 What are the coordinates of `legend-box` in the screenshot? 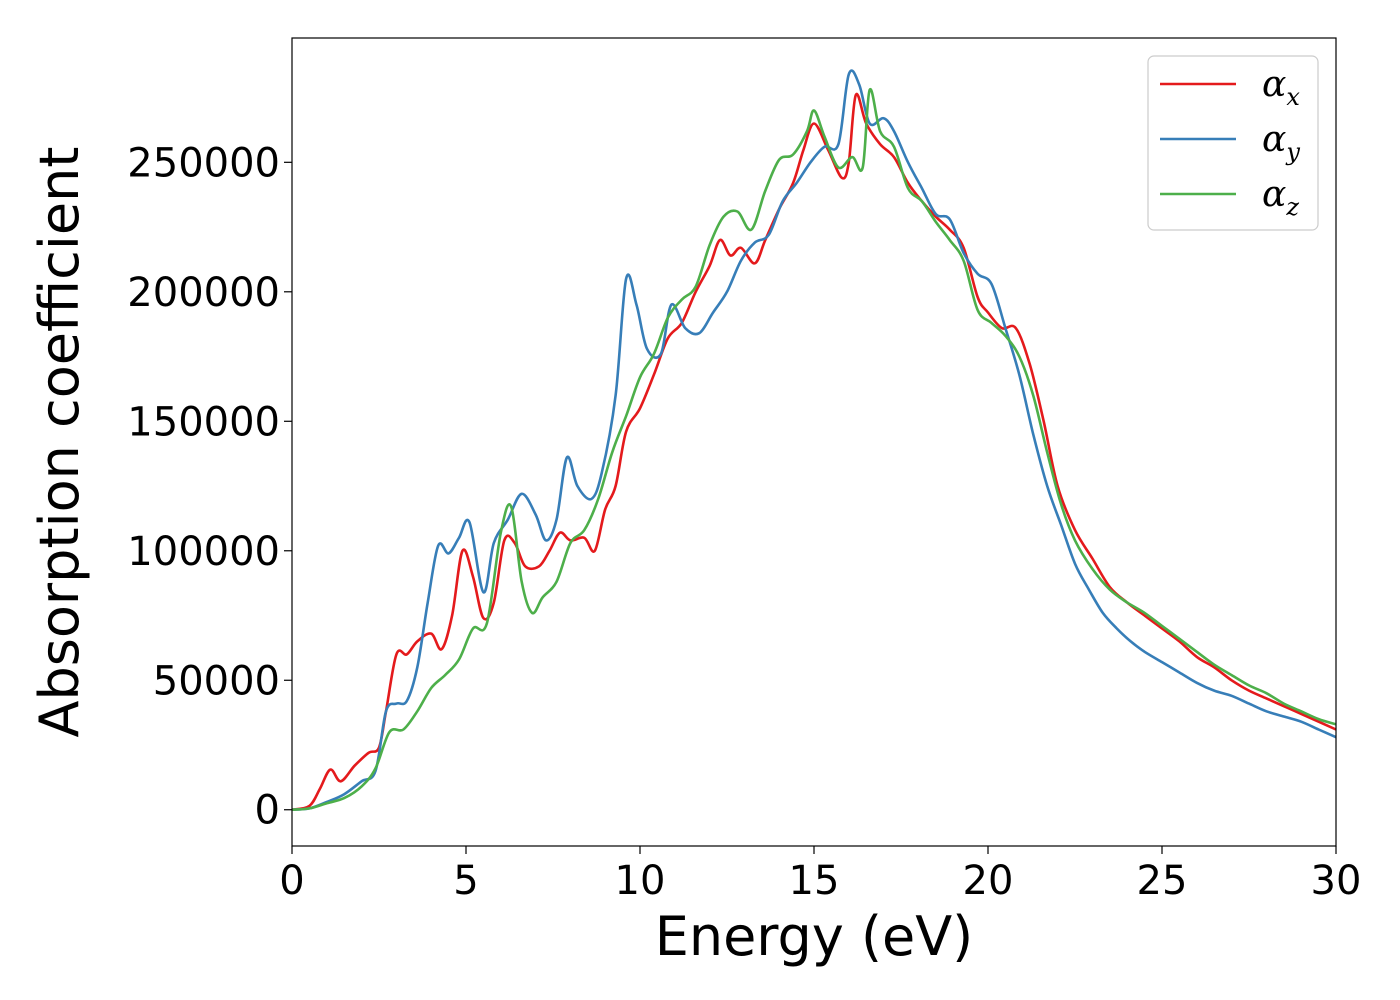 It's located at (1233, 143).